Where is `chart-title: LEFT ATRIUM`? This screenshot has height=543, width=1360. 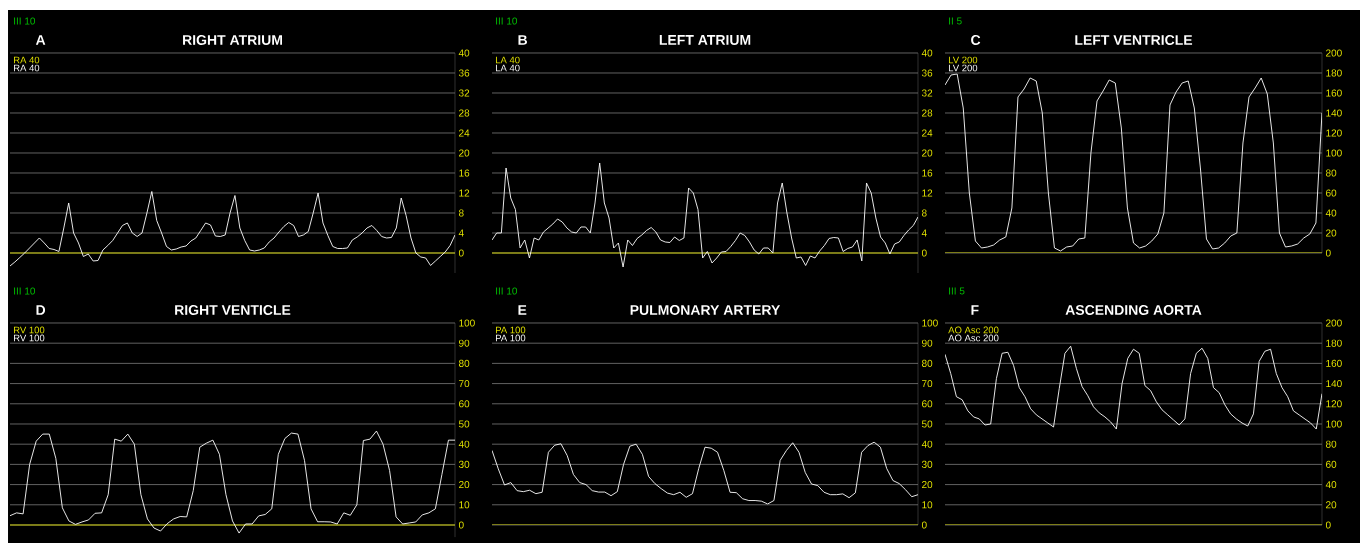 chart-title: LEFT ATRIUM is located at coordinates (705, 40).